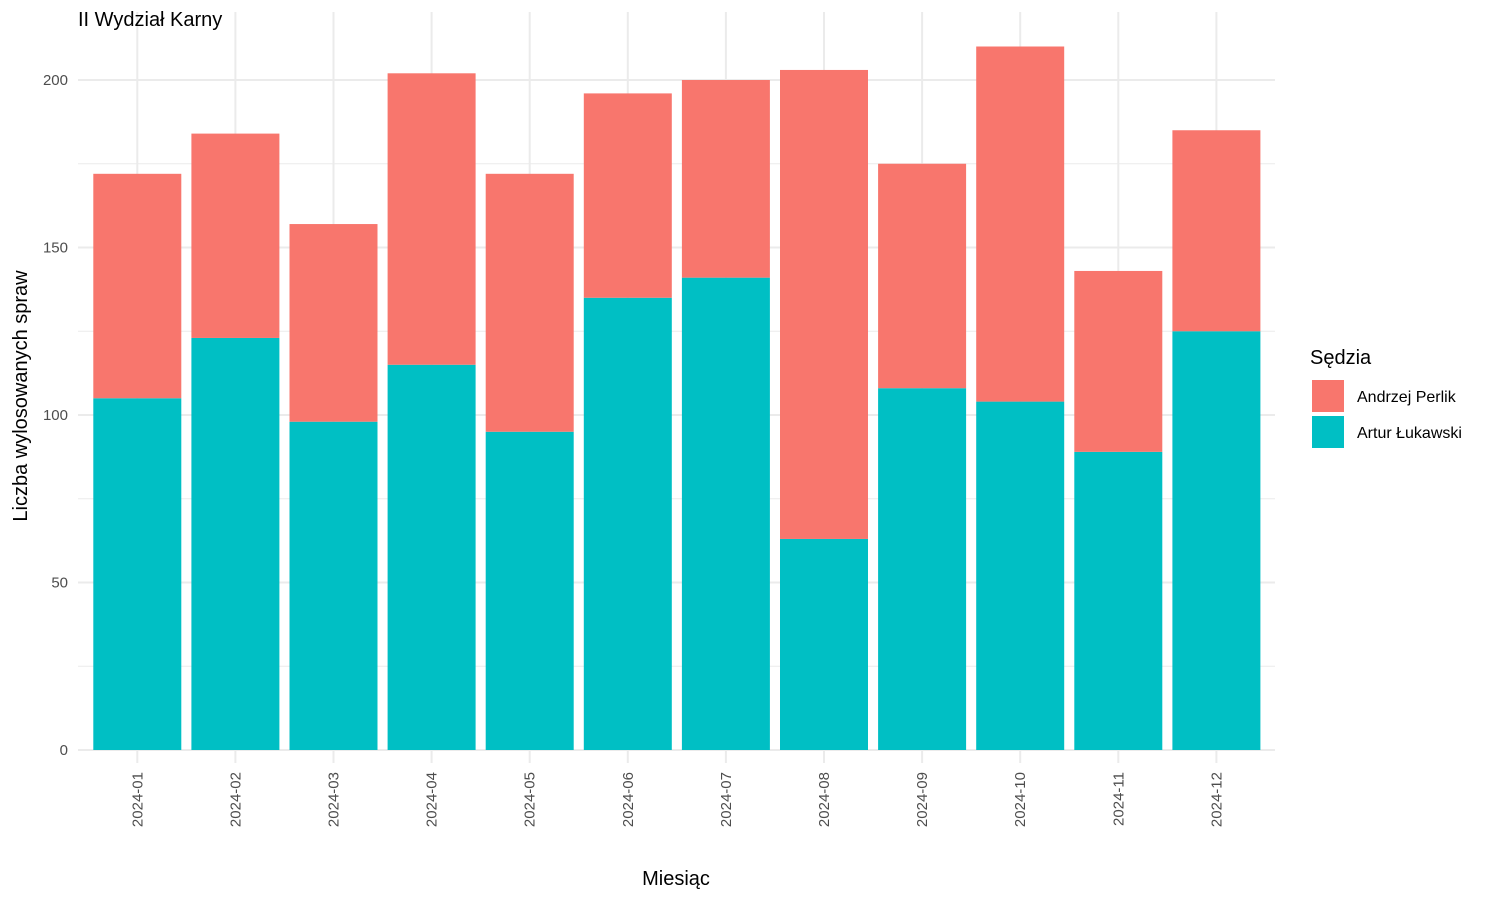 The width and height of the screenshot is (1500, 900). What do you see at coordinates (922, 799) in the screenshot?
I see `x-tick-label: 2024-09` at bounding box center [922, 799].